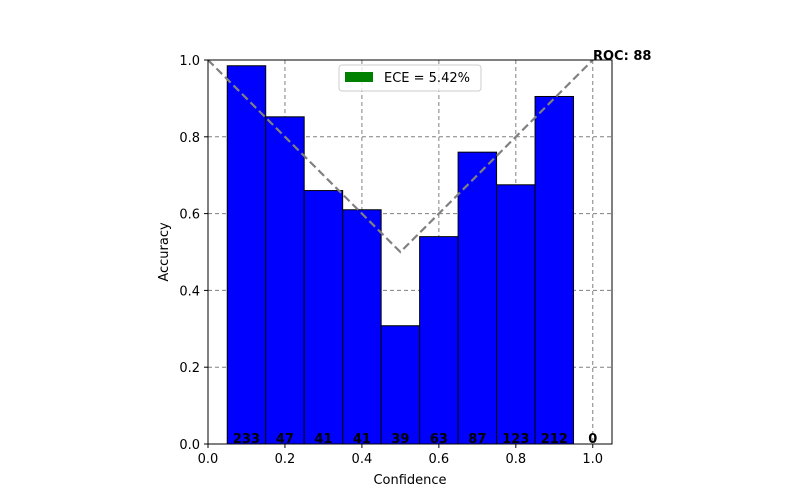 The image size is (800, 499). I want to click on legend: ECE = 5.42%, so click(410, 78).